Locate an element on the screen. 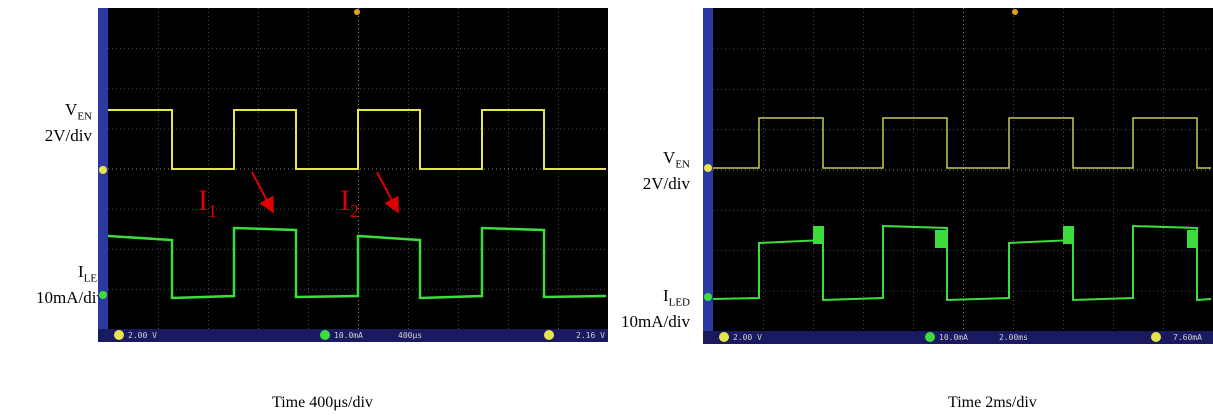 The height and width of the screenshot is (416, 1213). right-ven-trace is located at coordinates (962, 143).